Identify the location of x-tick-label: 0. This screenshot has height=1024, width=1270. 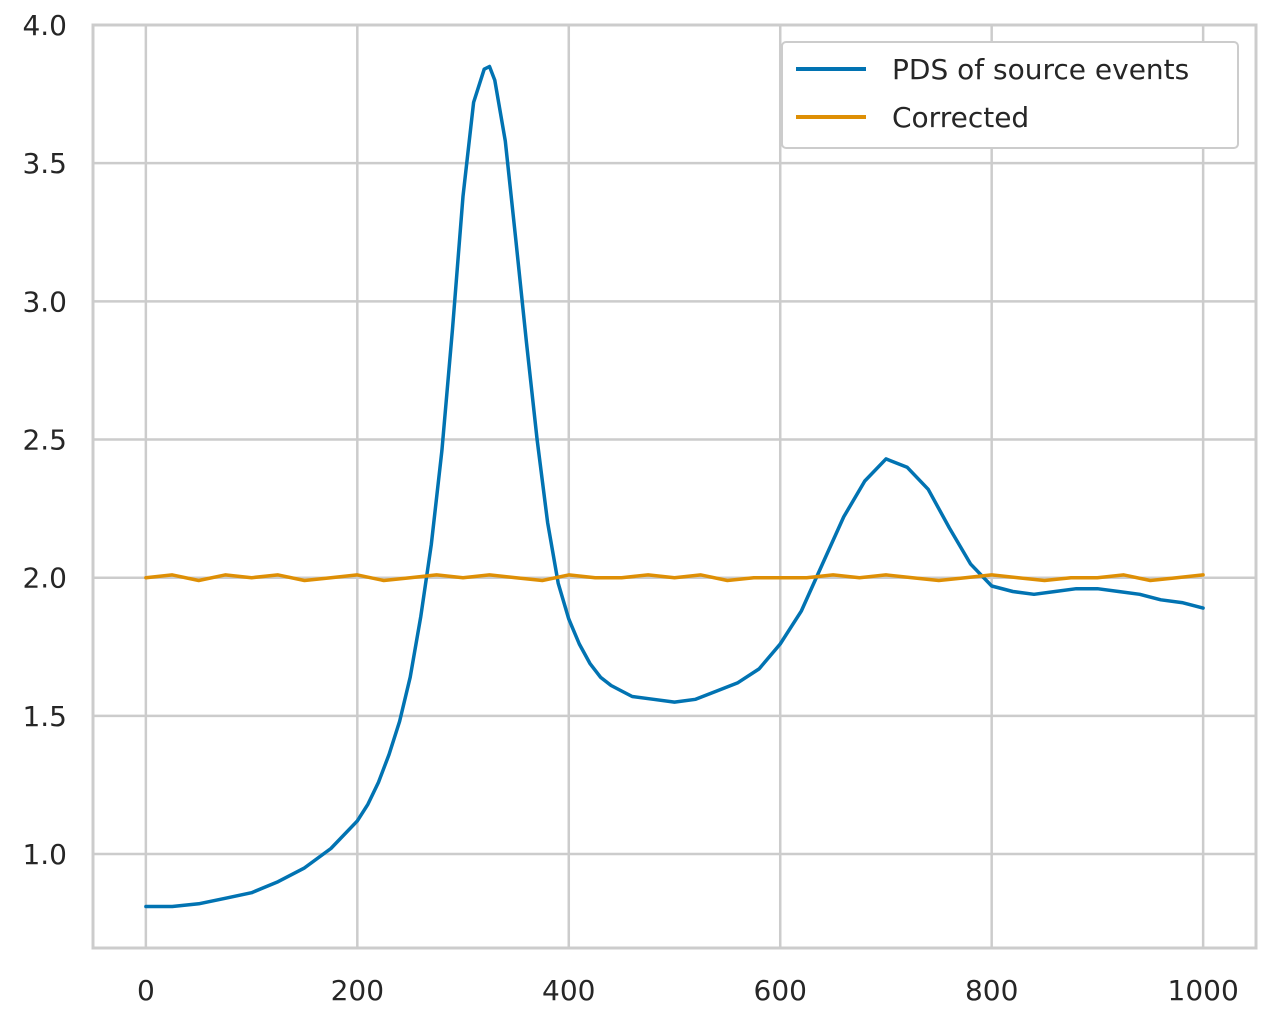
(146, 990).